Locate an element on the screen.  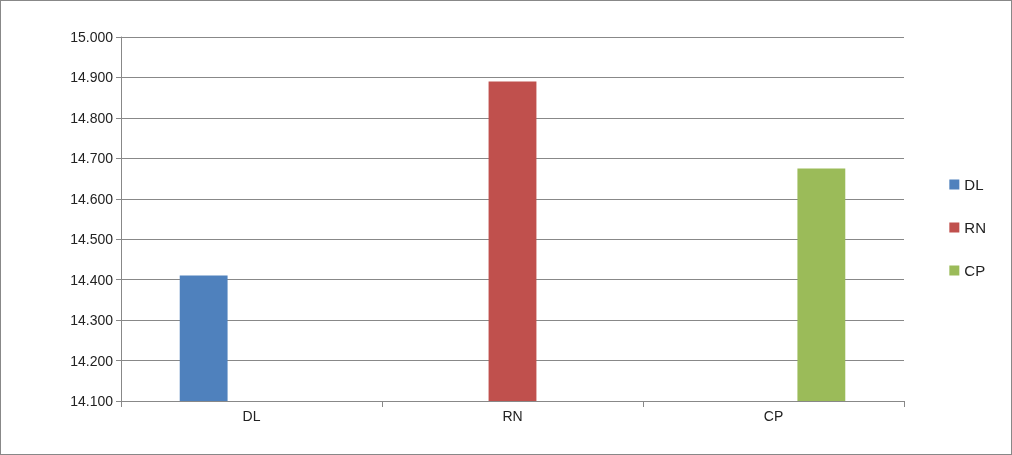
y-tick-label: 14.700 is located at coordinates (92, 158).